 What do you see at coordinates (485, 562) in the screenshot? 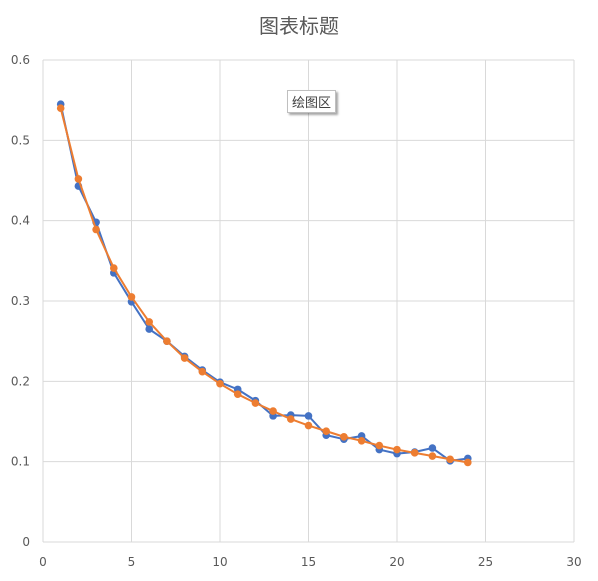
I see `x-tick-label: 25` at bounding box center [485, 562].